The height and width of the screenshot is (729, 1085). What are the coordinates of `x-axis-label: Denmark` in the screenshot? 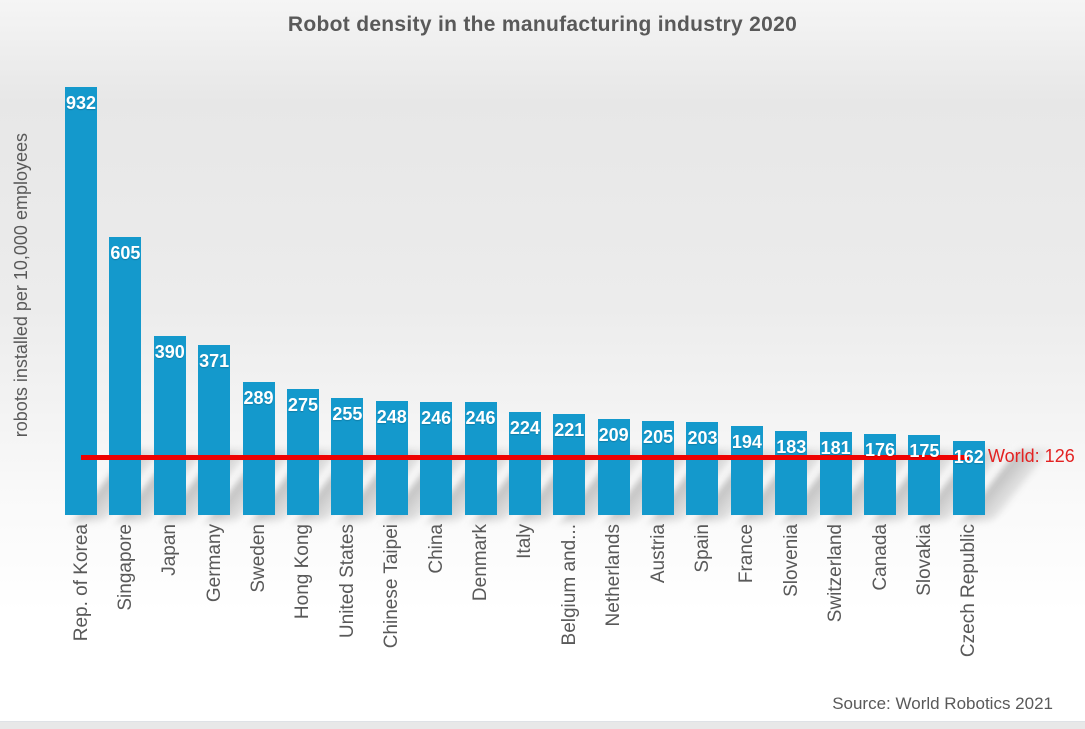 It's located at (481, 617).